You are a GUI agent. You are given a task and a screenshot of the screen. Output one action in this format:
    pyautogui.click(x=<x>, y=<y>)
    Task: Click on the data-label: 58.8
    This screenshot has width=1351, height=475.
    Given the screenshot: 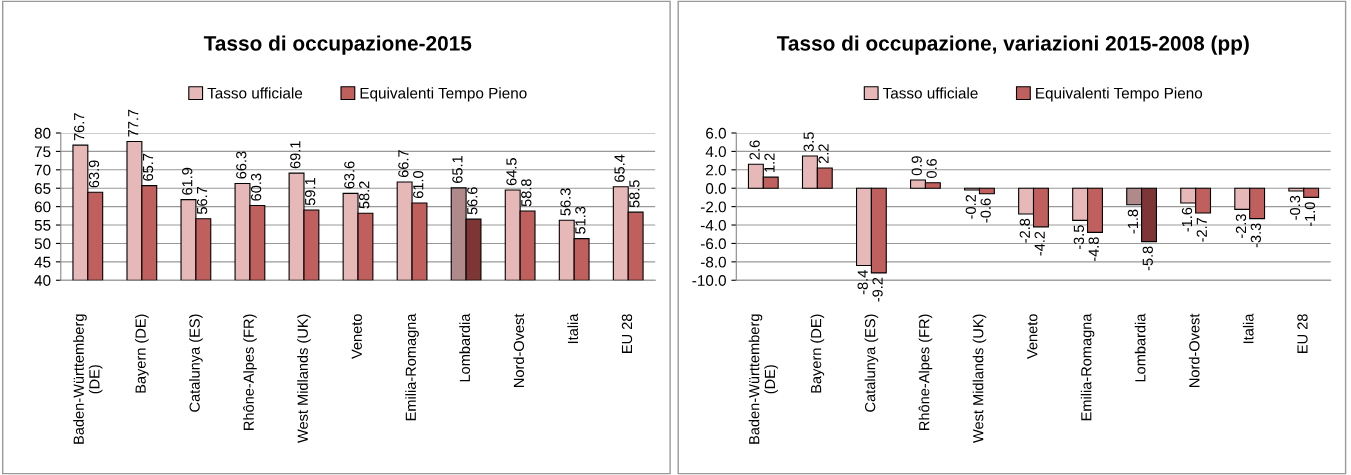 What is the action you would take?
    pyautogui.click(x=526, y=193)
    